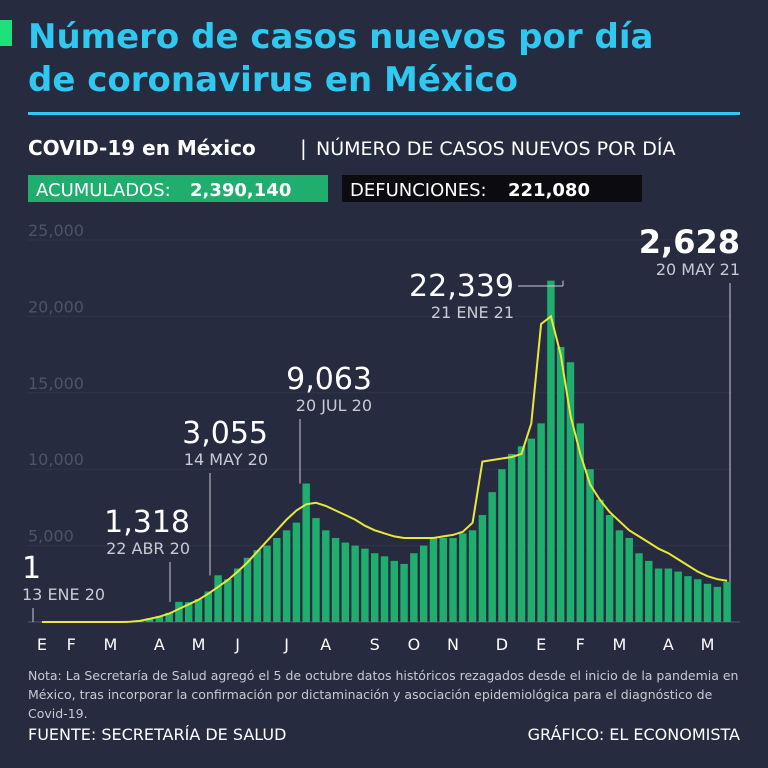 The height and width of the screenshot is (768, 768). I want to click on annotation-value: 1, so click(31, 568).